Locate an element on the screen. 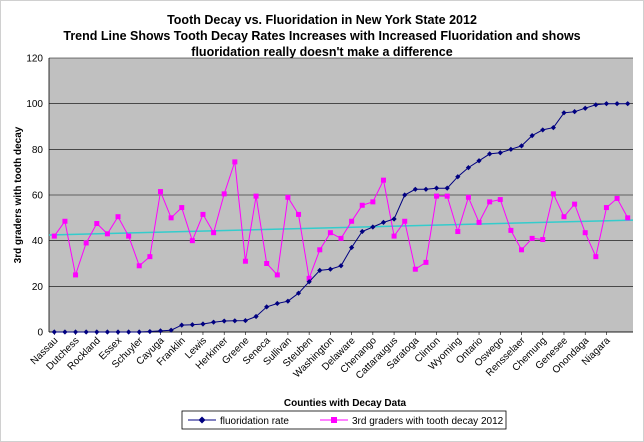 The width and height of the screenshot is (644, 442). y-tick-label: 100 is located at coordinates (34, 104).